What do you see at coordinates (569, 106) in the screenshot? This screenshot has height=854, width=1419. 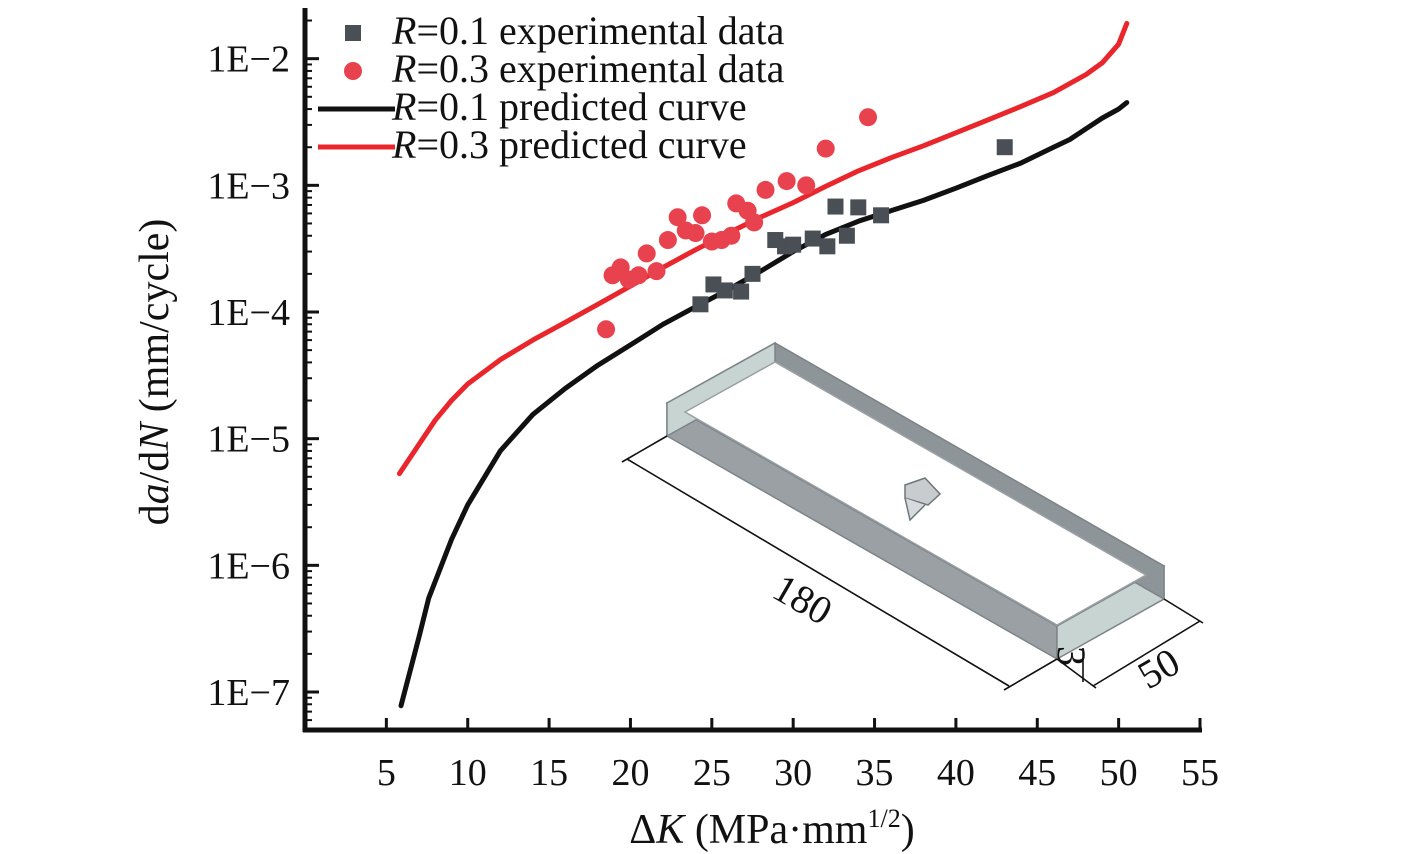 I see `legend-label: R=0.1 predicted curve` at bounding box center [569, 106].